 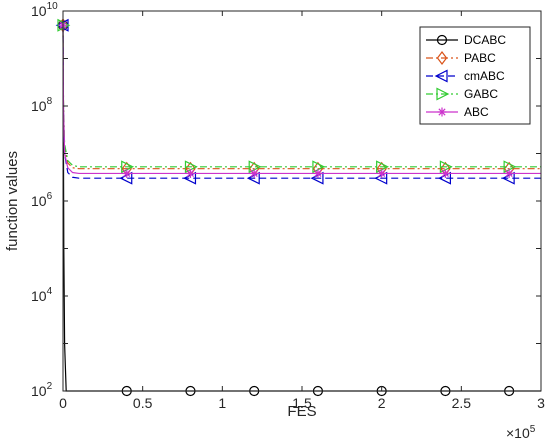 I want to click on x-tick-label: 0, so click(x=63, y=403).